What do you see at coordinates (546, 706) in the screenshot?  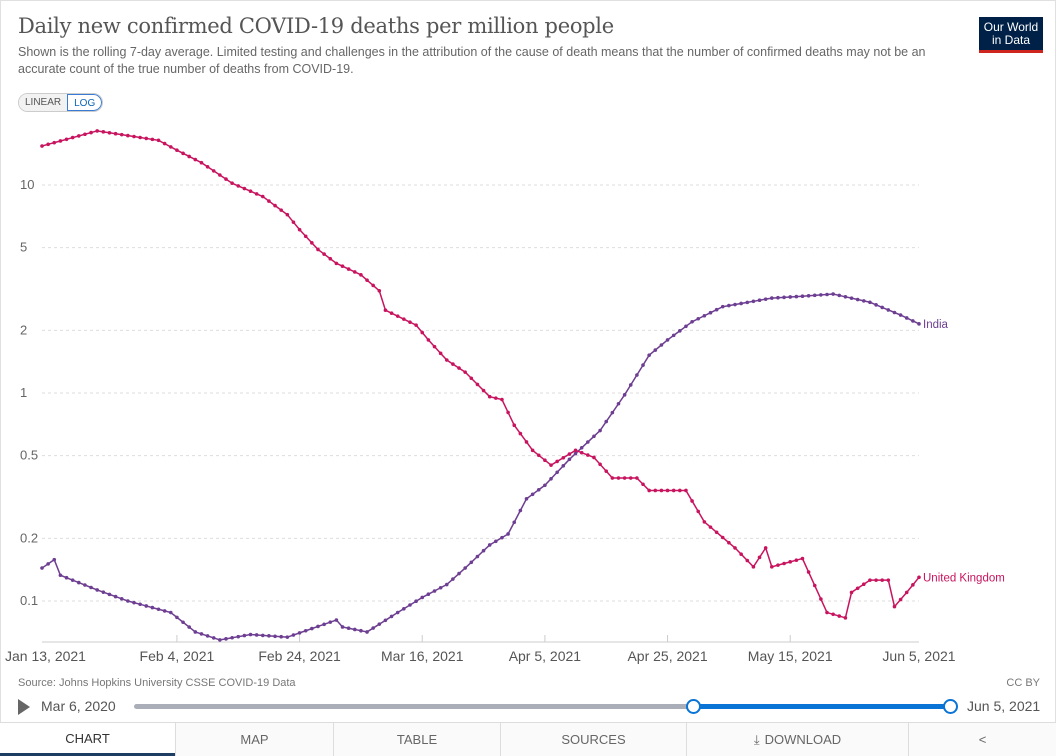 I see `timeline-track` at bounding box center [546, 706].